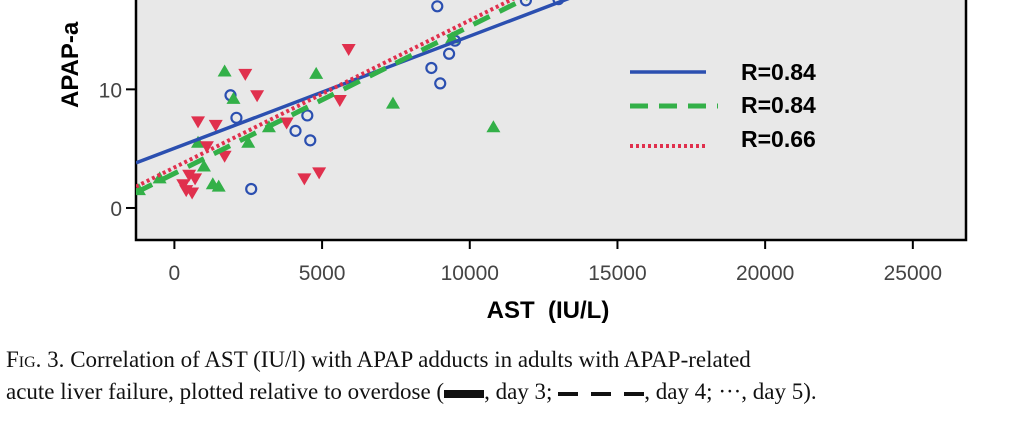  Describe the element at coordinates (110, 90) in the screenshot. I see `y-tick-label: 10` at that location.